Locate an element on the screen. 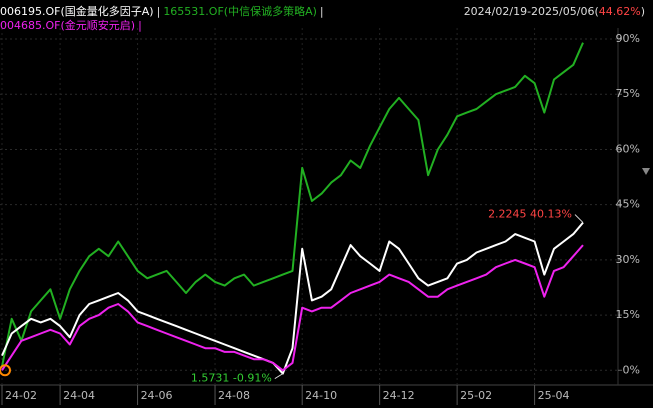  x-tick-label: 24-06 is located at coordinates (157, 395).